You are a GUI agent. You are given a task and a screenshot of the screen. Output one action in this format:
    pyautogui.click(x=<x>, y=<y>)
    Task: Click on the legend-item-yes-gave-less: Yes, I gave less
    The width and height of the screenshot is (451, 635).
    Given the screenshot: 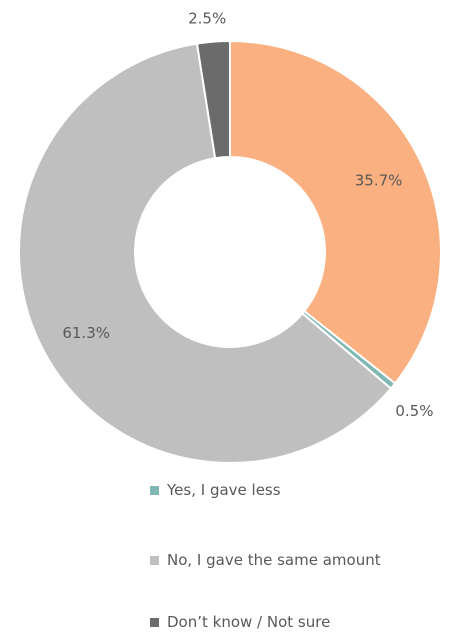 What is the action you would take?
    pyautogui.click(x=288, y=490)
    